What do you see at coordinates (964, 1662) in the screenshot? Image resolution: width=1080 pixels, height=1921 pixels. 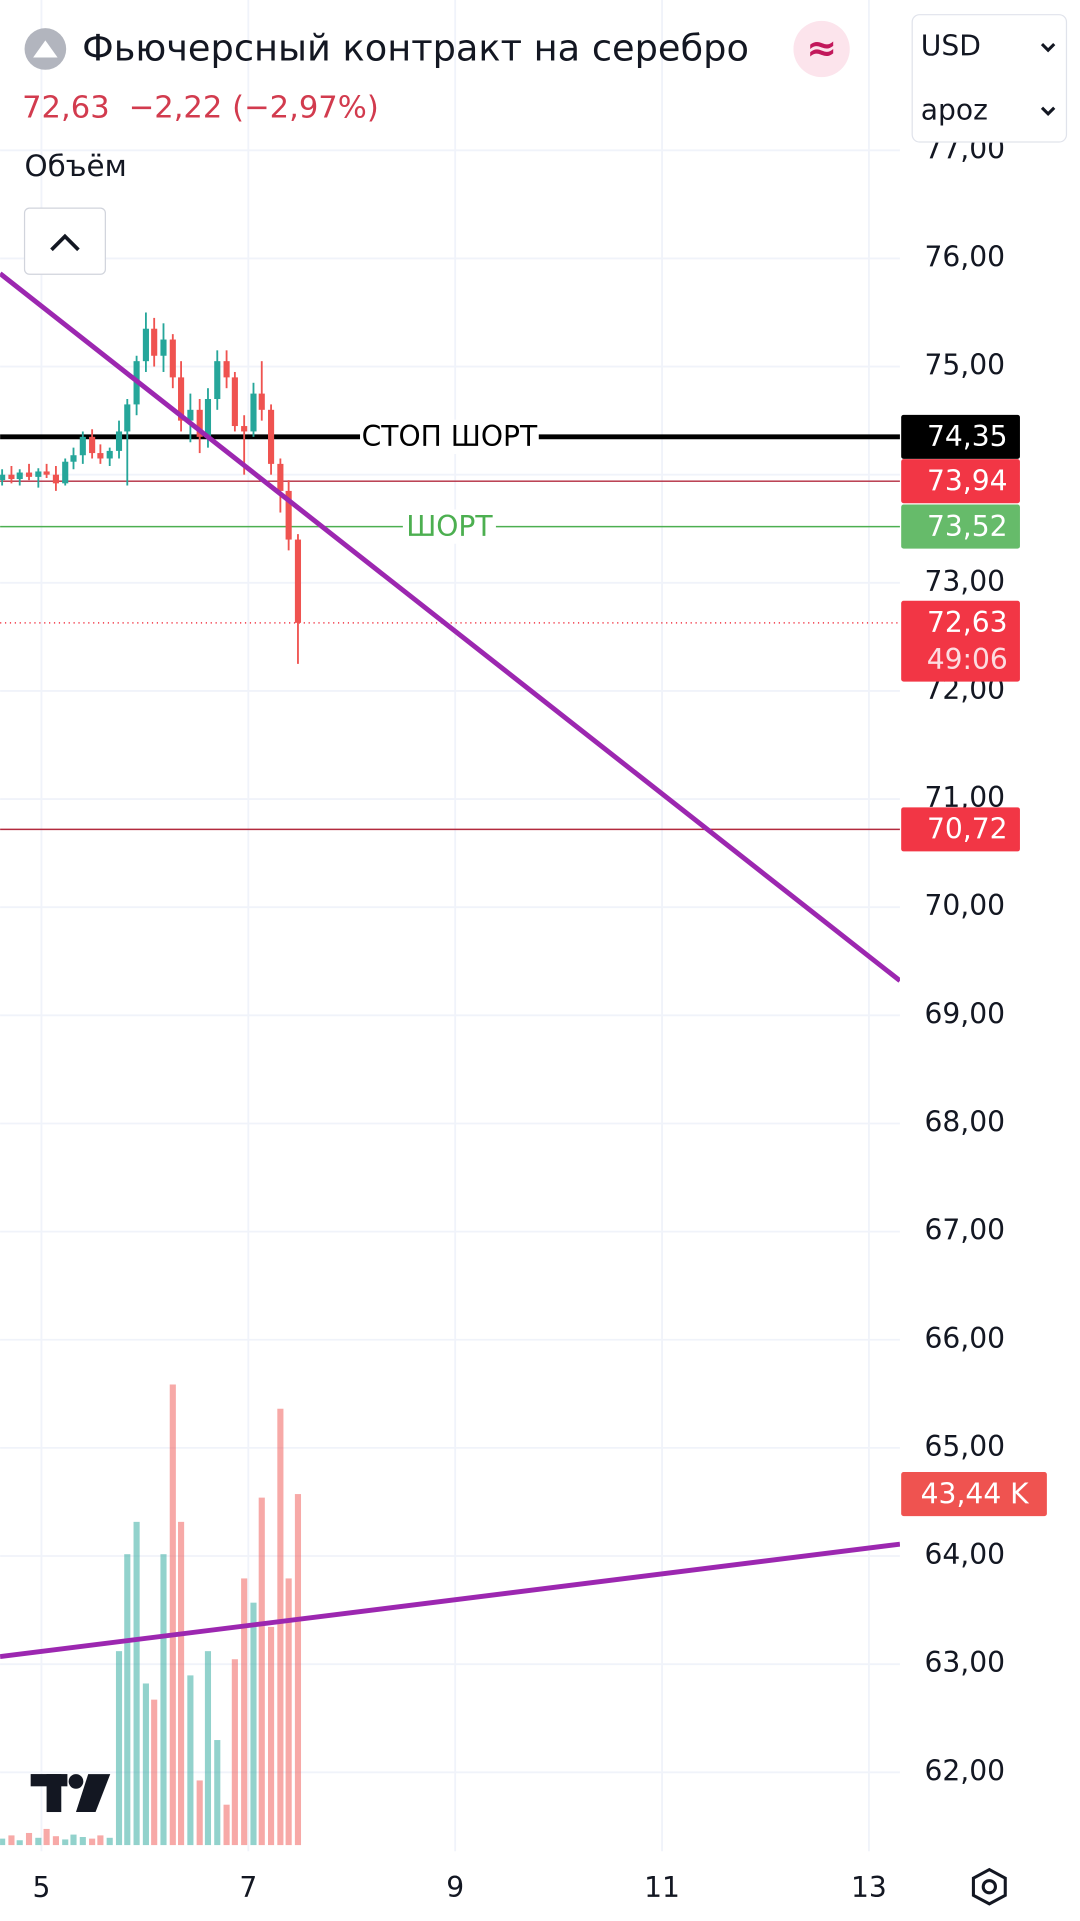 I see `y-tick-label: 63,00` at bounding box center [964, 1662].